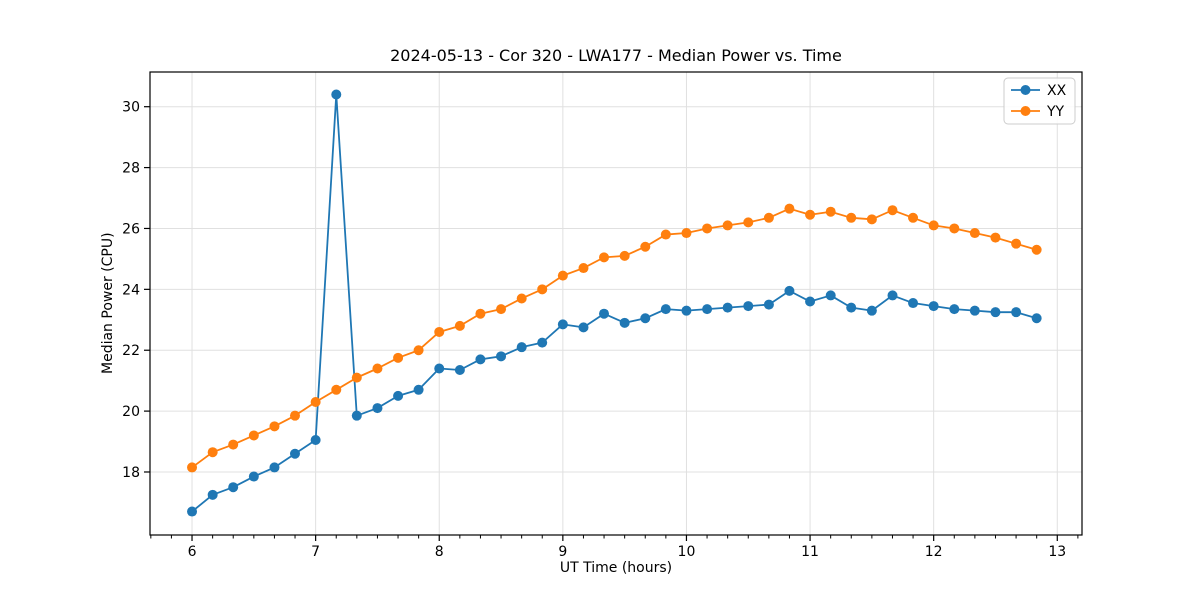  What do you see at coordinates (131, 351) in the screenshot?
I see `y-tick-label: 22` at bounding box center [131, 351].